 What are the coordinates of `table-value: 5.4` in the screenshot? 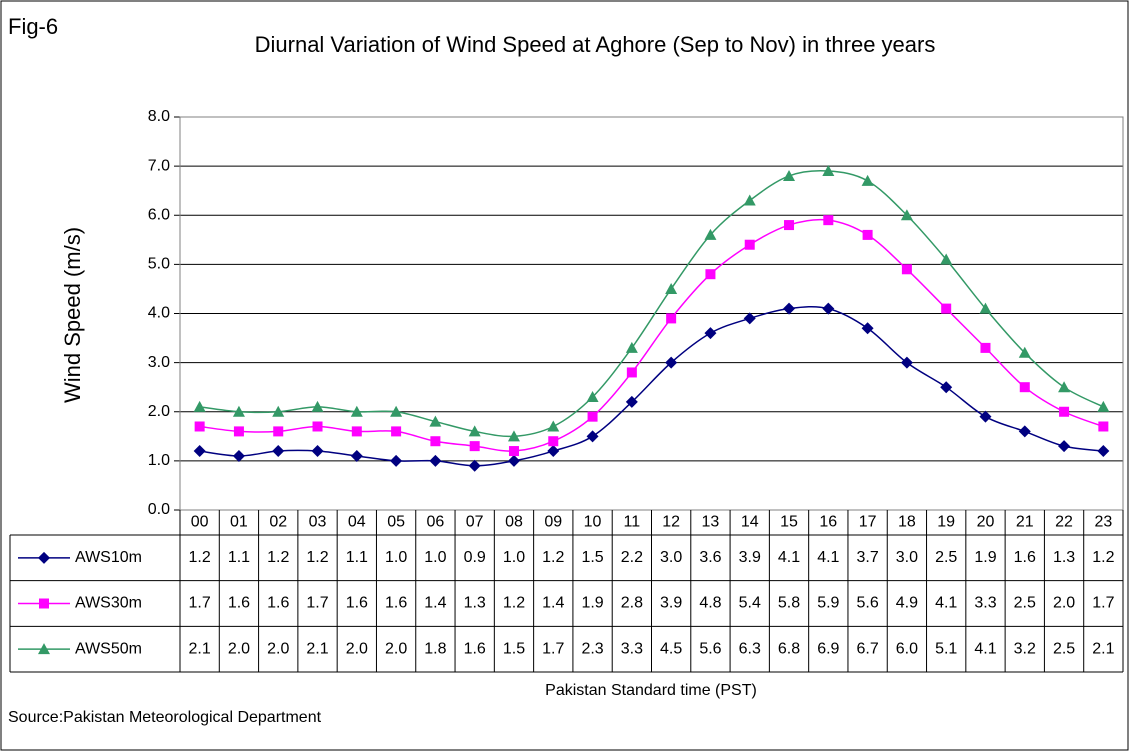 It's located at (750, 603).